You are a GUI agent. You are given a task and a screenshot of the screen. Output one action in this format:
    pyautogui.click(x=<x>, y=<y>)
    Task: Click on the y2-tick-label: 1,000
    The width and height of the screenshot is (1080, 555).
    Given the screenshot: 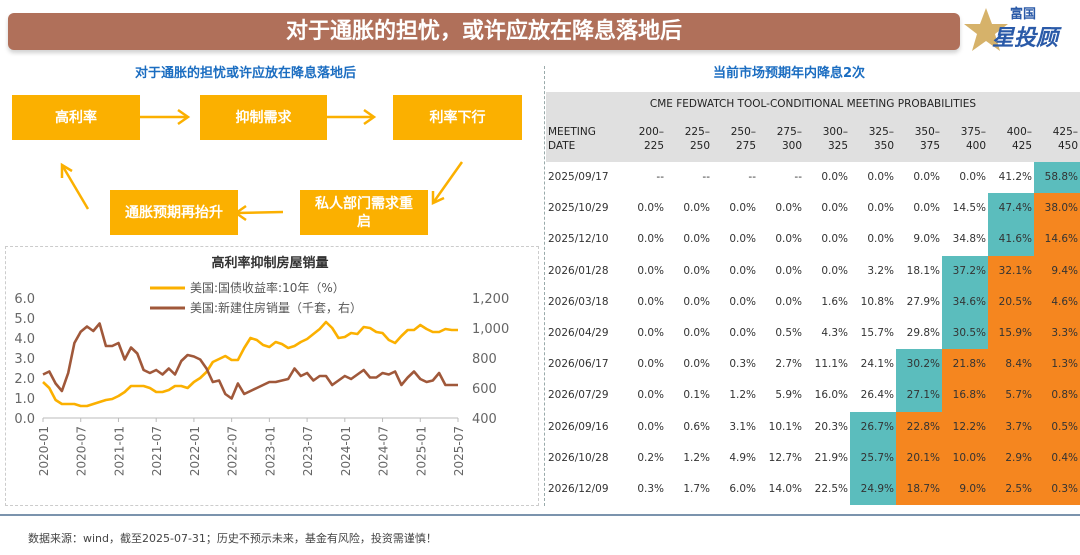 What is the action you would take?
    pyautogui.click(x=490, y=329)
    